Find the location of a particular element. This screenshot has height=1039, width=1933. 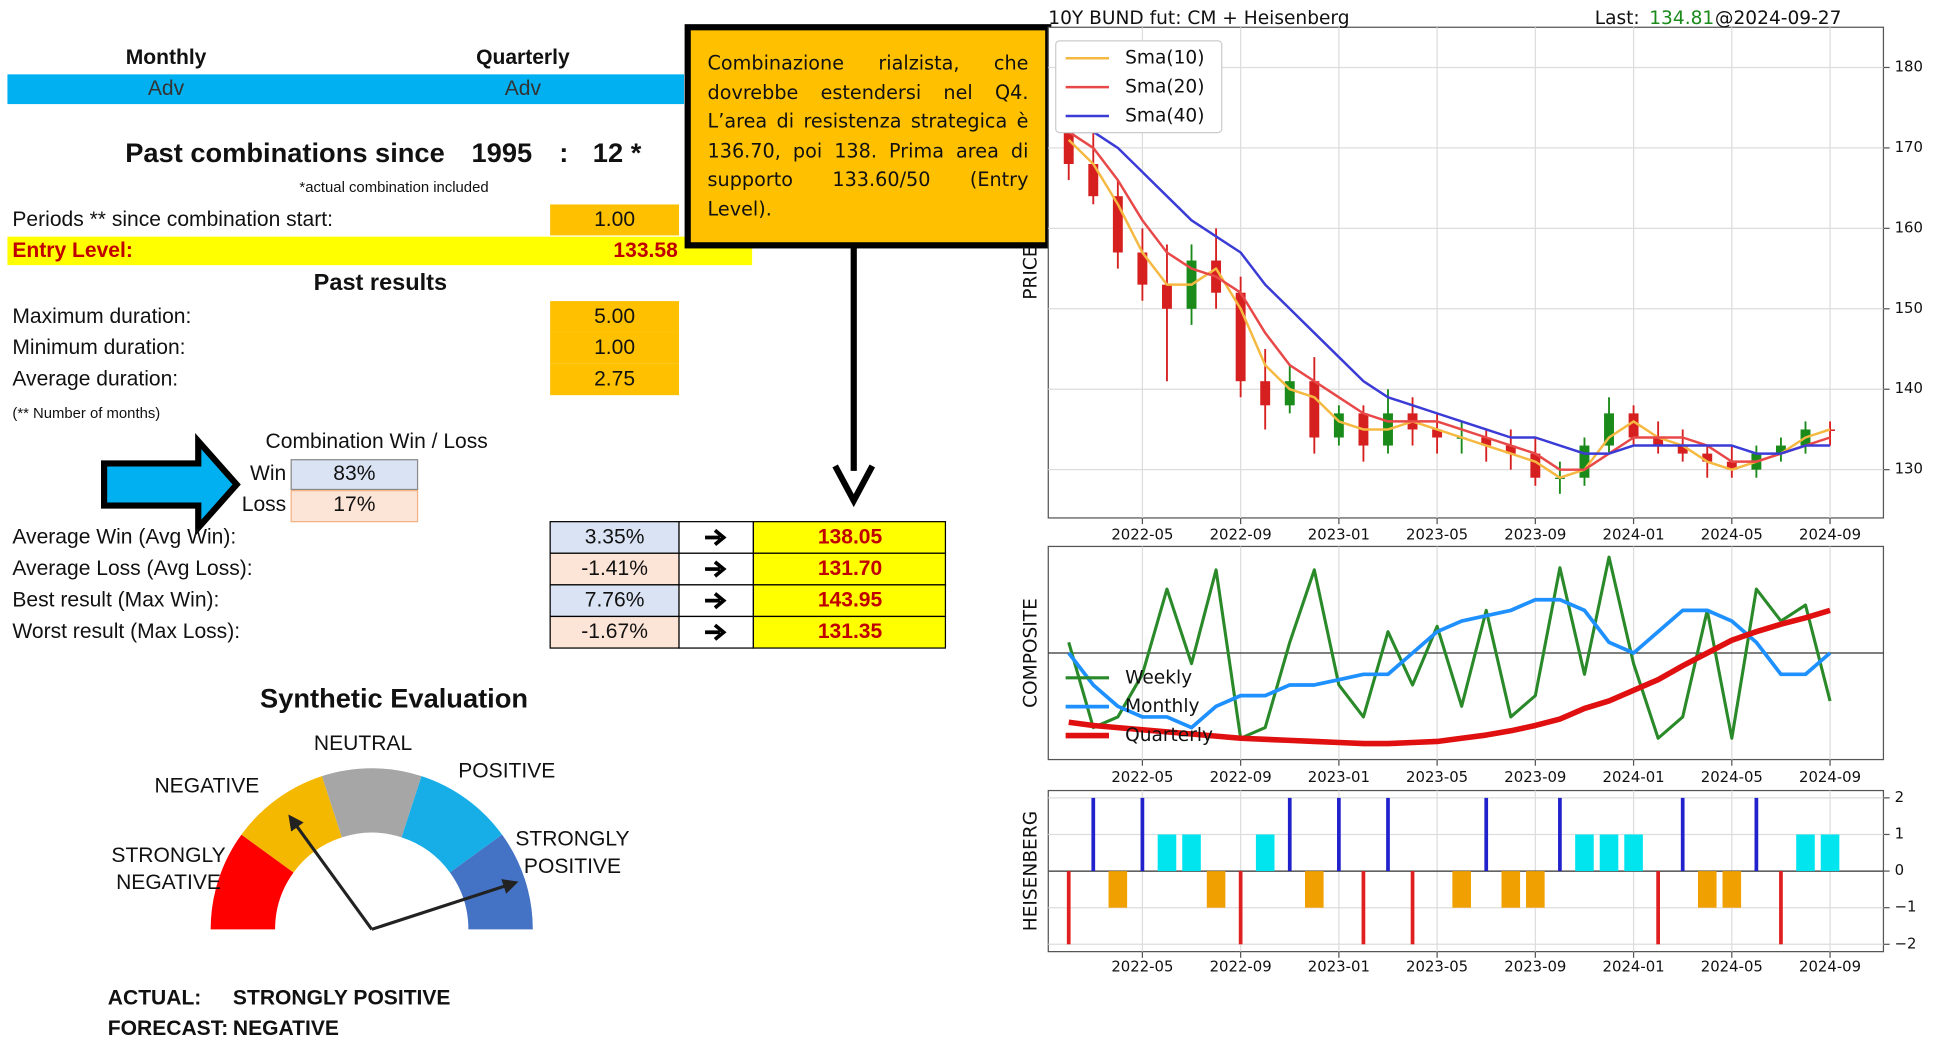

row-label: Average duration: is located at coordinates (95, 378).